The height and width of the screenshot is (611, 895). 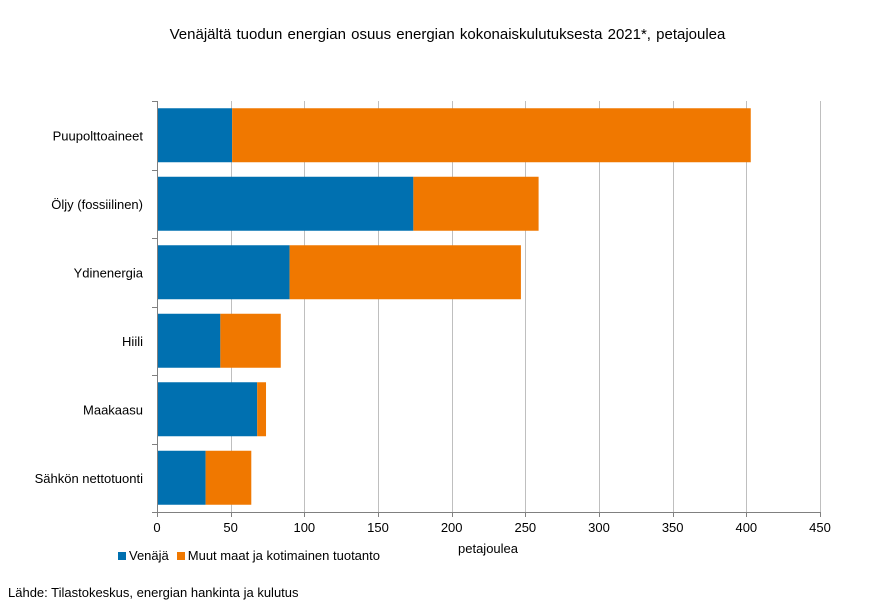 I want to click on category-label-3: Hiili, so click(x=132, y=341).